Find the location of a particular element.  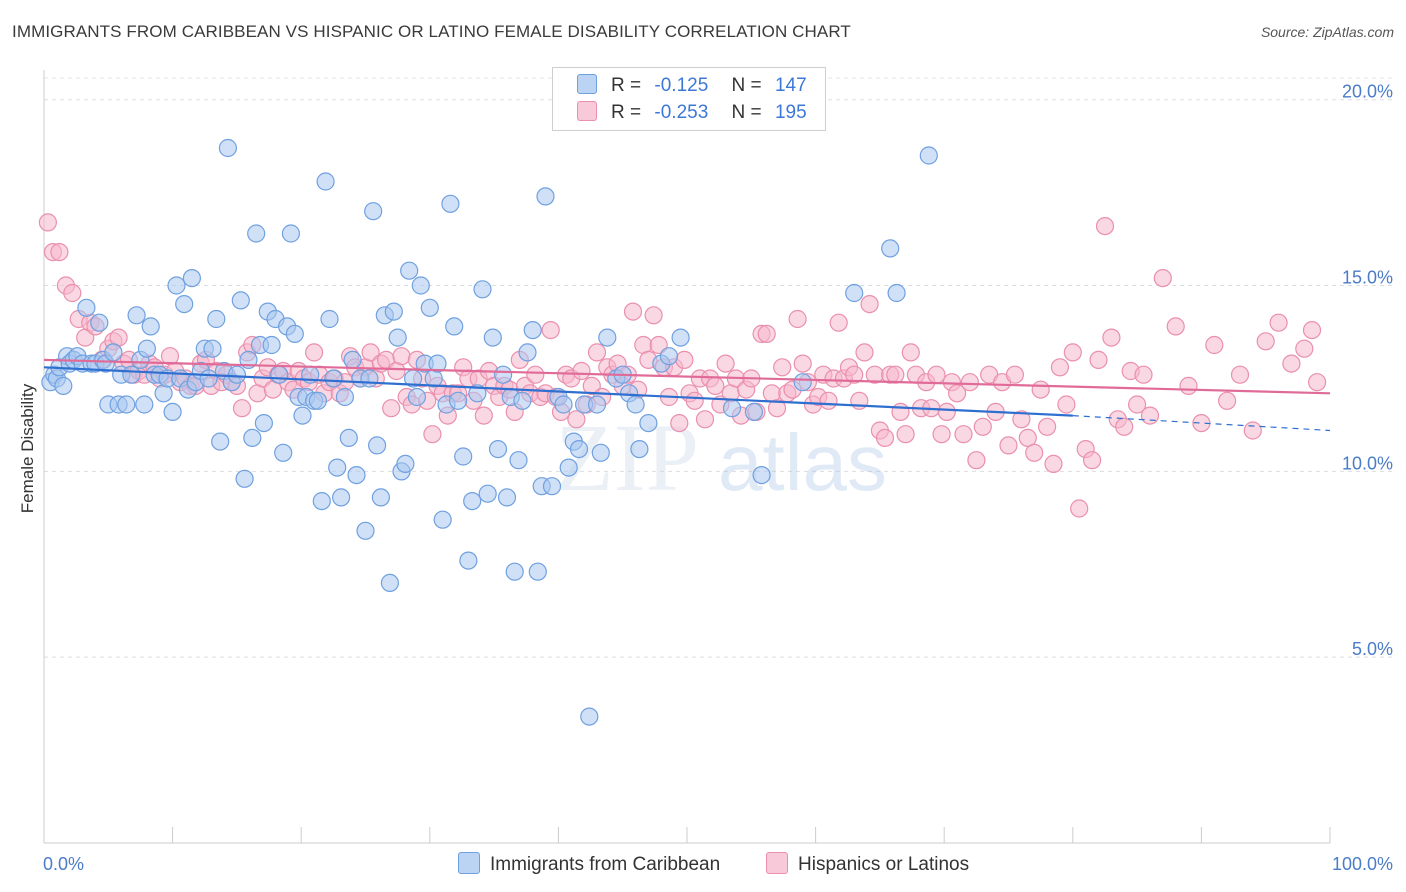

trend-line-caribbean-projected is located at coordinates (1201, 423).